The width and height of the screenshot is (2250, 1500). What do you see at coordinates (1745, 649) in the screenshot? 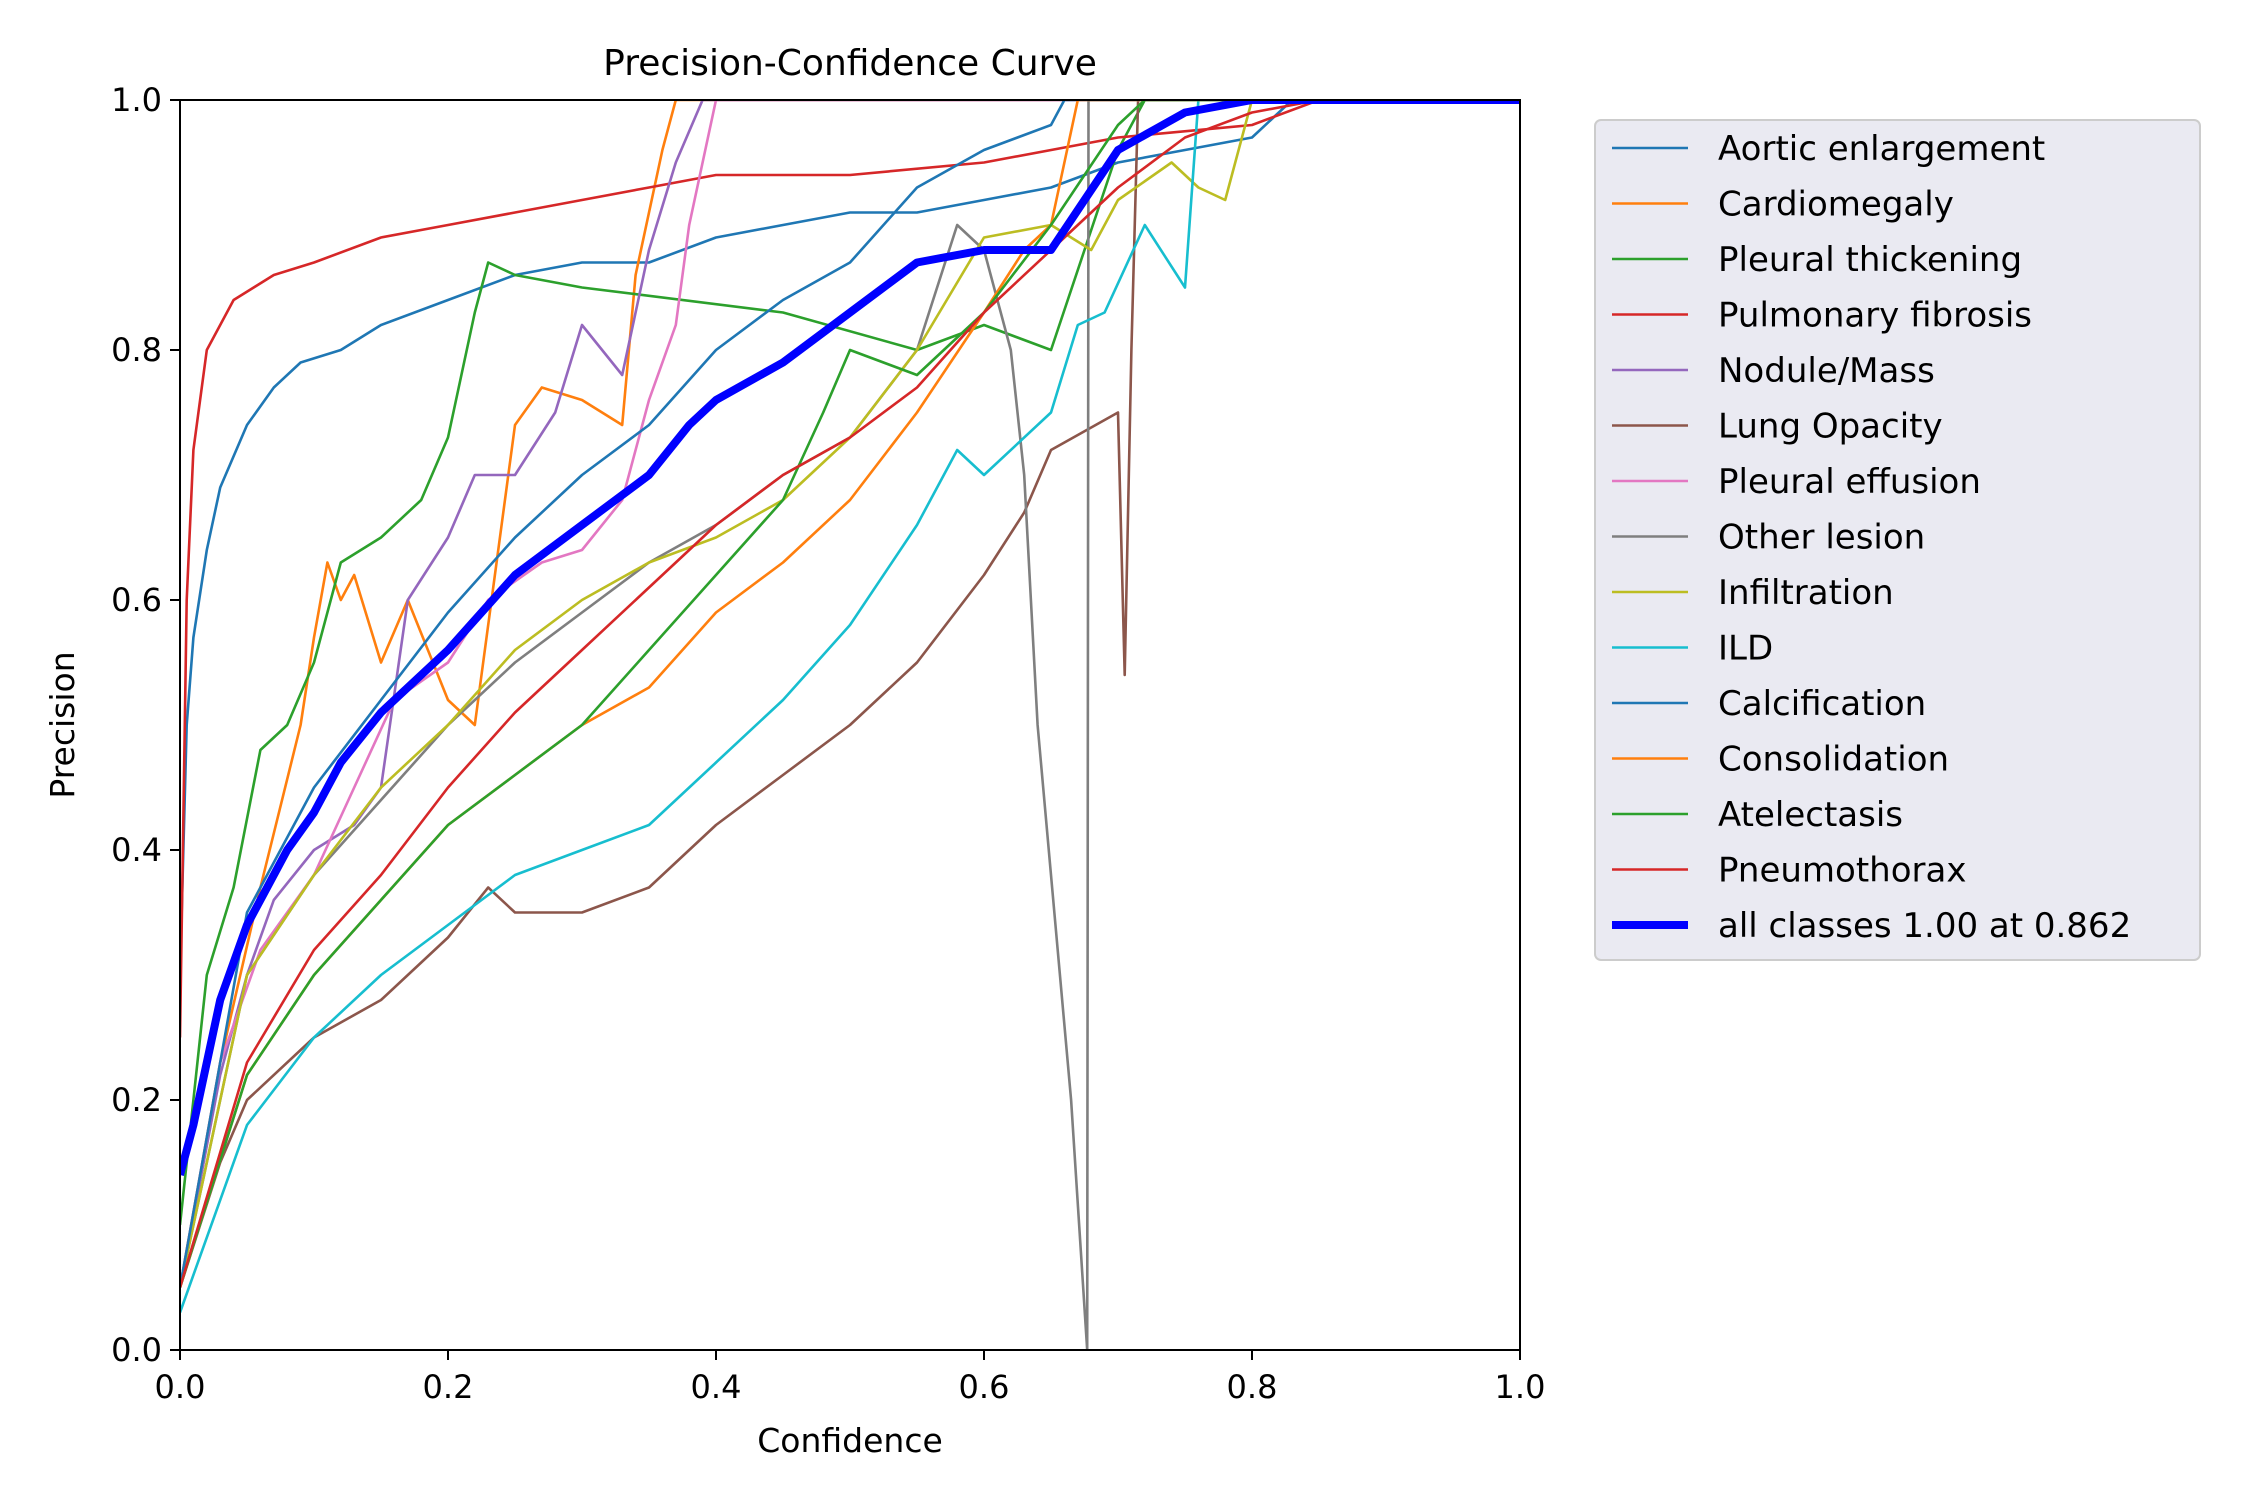
I see `legend-label: ILD` at bounding box center [1745, 649].